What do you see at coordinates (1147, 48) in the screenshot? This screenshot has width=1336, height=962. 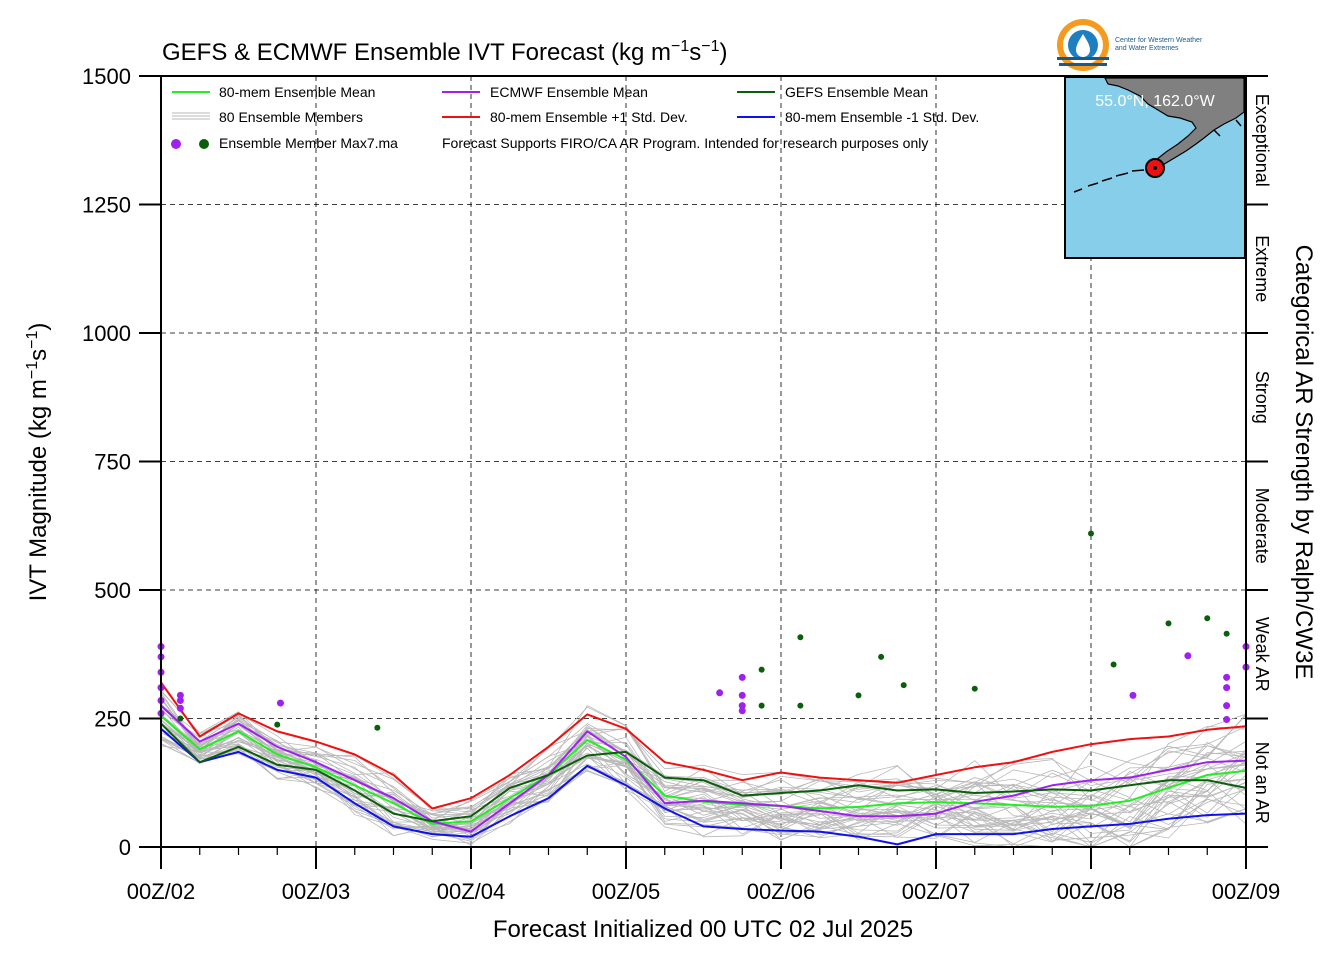 I see `logo-text-line2: and Water Extremes` at bounding box center [1147, 48].